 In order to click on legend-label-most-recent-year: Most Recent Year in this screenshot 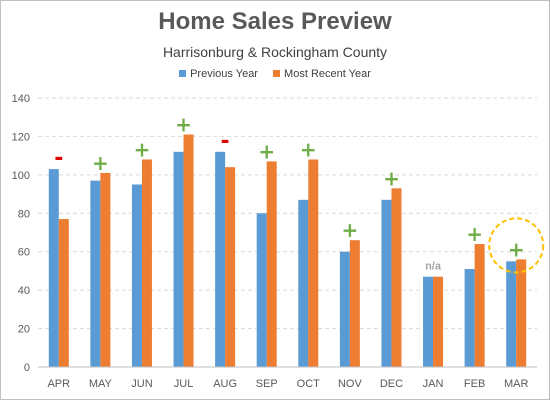, I will do `click(327, 74)`.